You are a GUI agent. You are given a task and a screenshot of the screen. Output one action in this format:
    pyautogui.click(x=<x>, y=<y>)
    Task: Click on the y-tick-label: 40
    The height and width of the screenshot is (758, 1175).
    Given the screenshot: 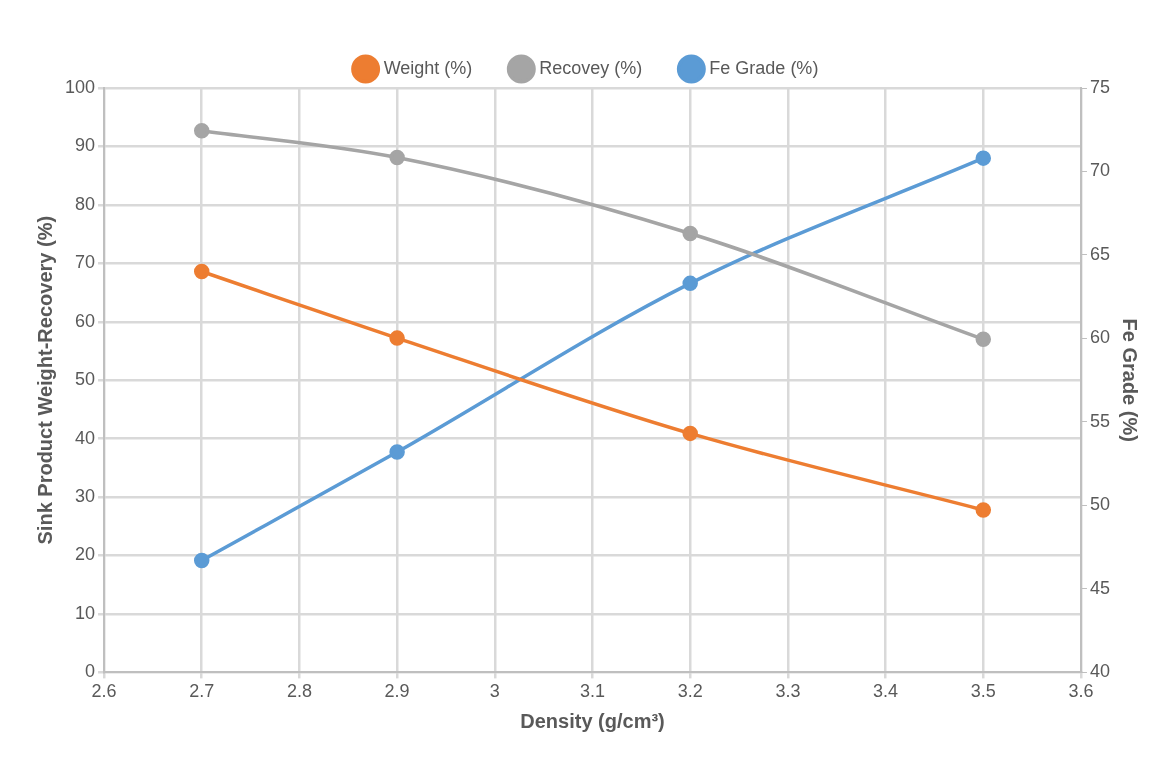 What is the action you would take?
    pyautogui.click(x=85, y=437)
    